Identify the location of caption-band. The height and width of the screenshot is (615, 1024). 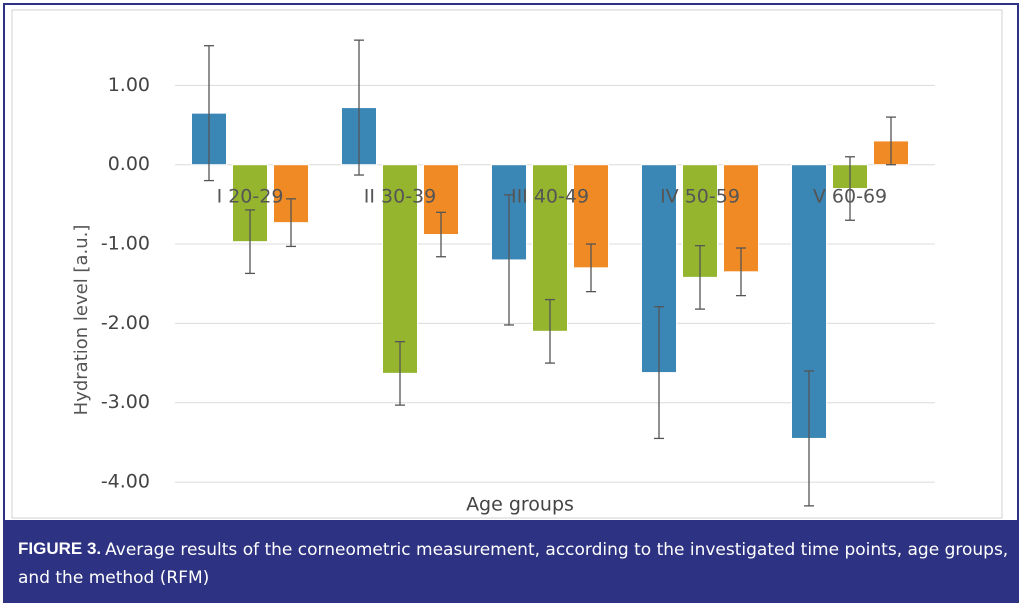
(511, 560).